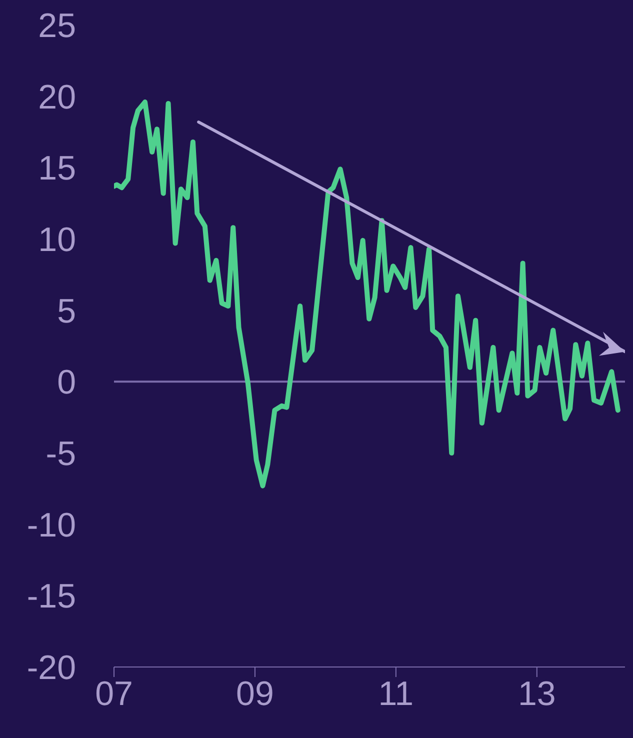 The width and height of the screenshot is (633, 738). What do you see at coordinates (57, 97) in the screenshot?
I see `y-tick-label: 20` at bounding box center [57, 97].